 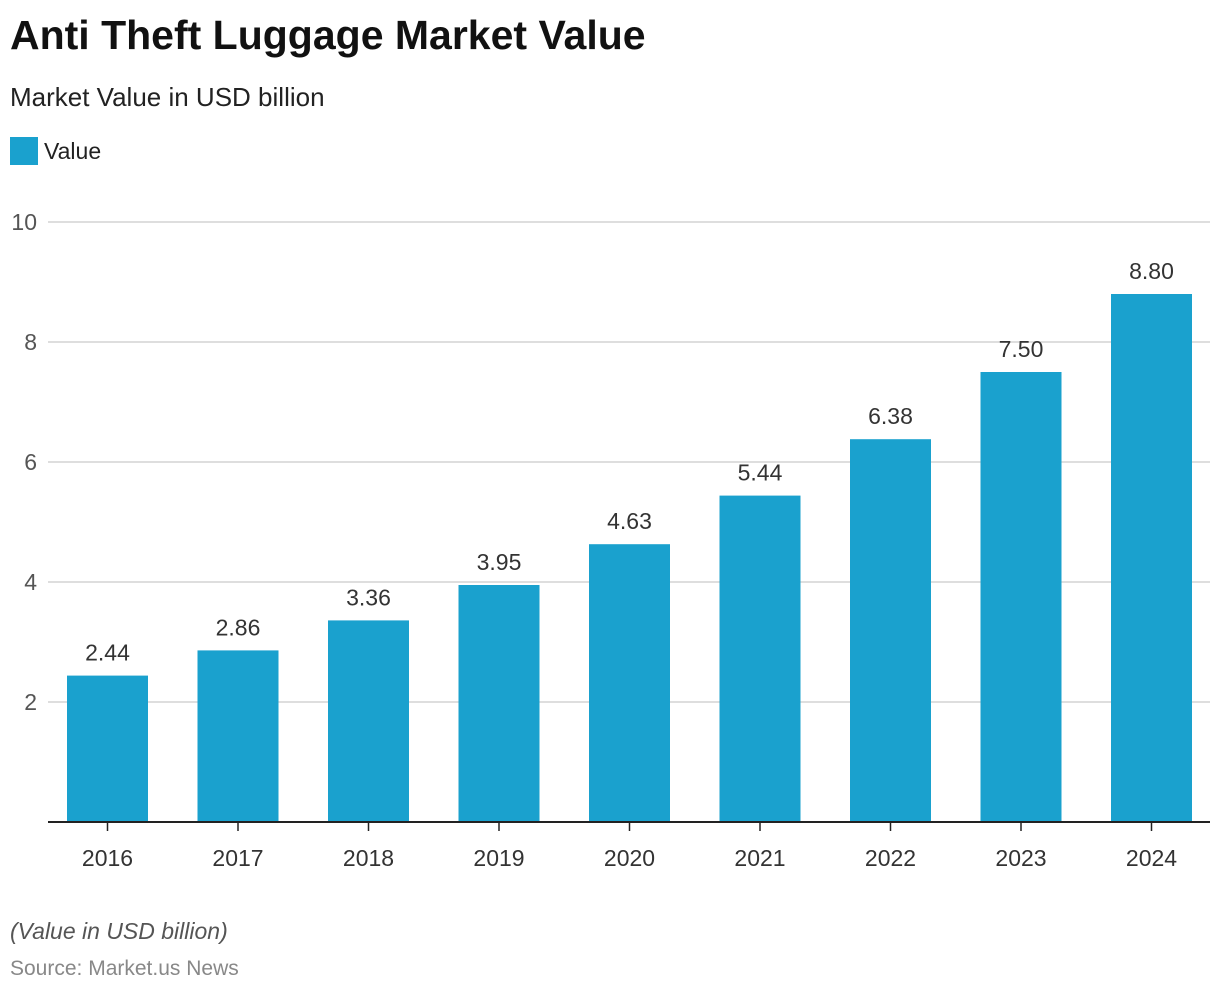 What do you see at coordinates (30, 462) in the screenshot?
I see `y-tick-label: 6` at bounding box center [30, 462].